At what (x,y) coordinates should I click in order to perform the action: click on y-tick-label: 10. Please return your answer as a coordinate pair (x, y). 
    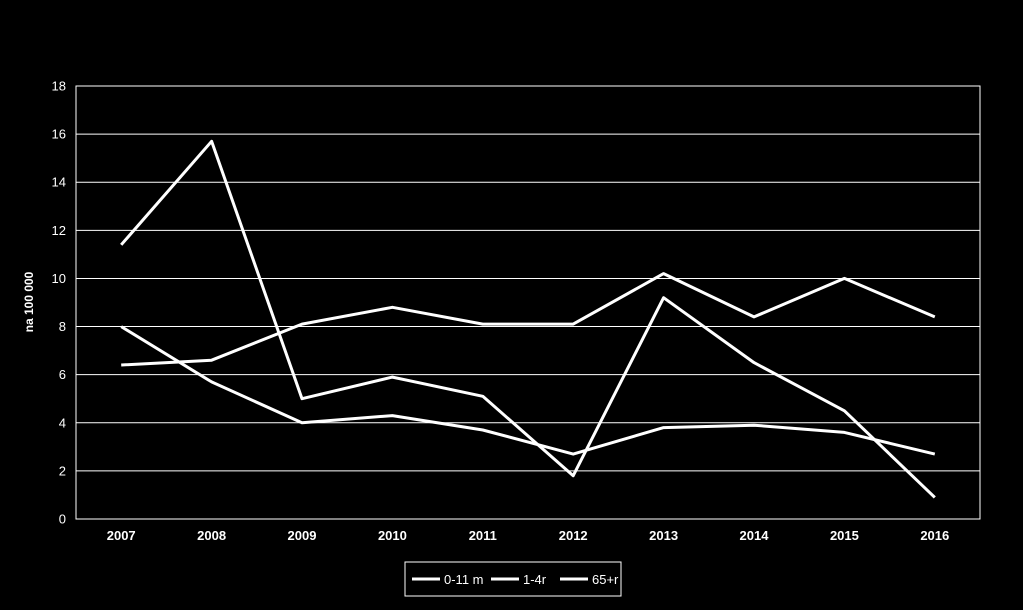
    Looking at the image, I should click on (59, 278).